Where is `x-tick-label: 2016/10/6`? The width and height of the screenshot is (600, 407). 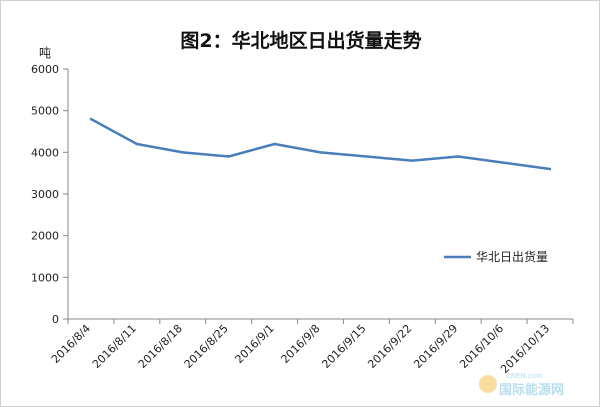
x-tick-label: 2016/10/6 is located at coordinates (481, 346).